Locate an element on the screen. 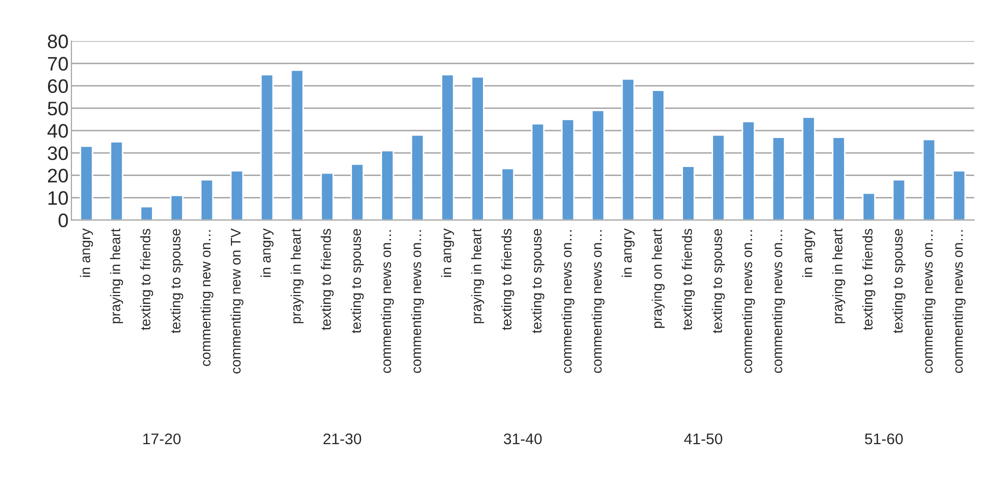  y-tick-label: 20 is located at coordinates (58, 175).